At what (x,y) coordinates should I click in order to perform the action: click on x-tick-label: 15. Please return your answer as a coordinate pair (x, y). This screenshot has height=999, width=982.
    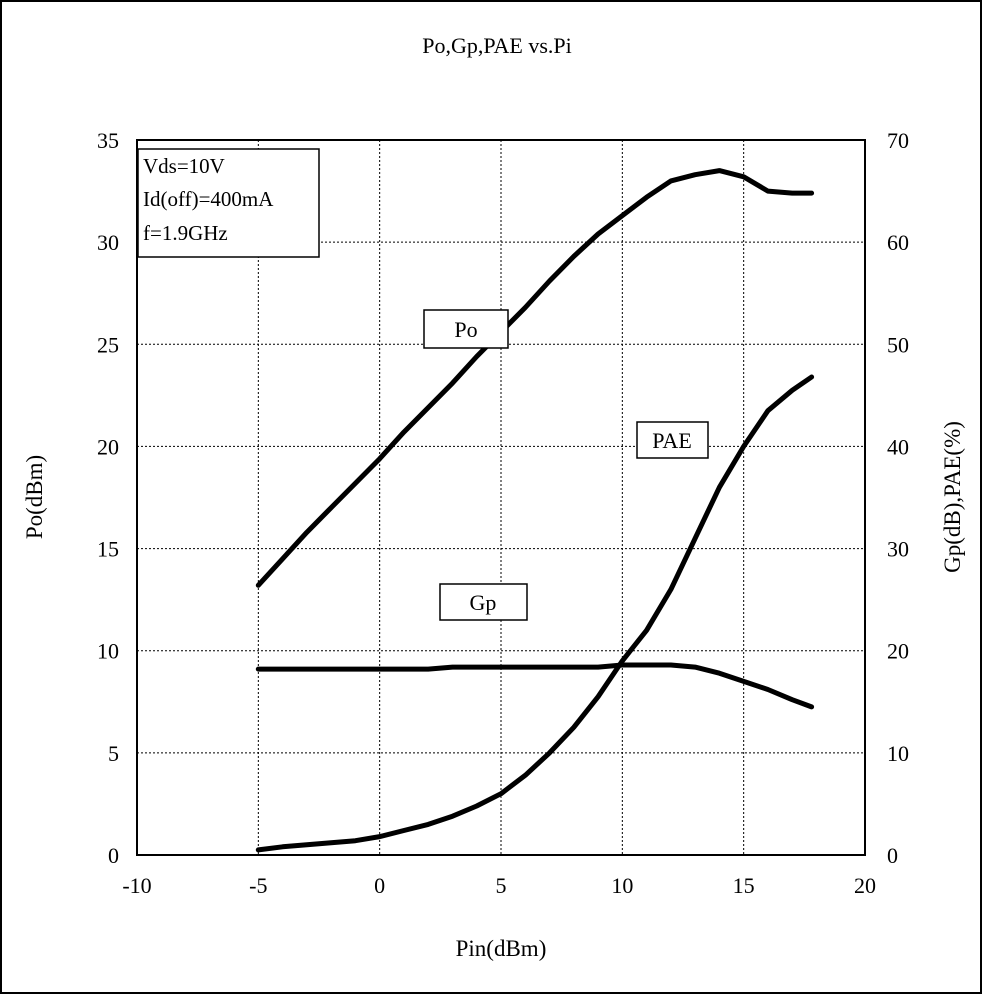
    Looking at the image, I should click on (744, 885).